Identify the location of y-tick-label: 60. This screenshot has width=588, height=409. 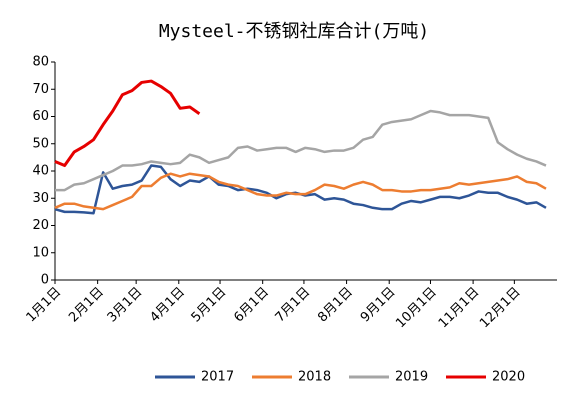
(40, 116).